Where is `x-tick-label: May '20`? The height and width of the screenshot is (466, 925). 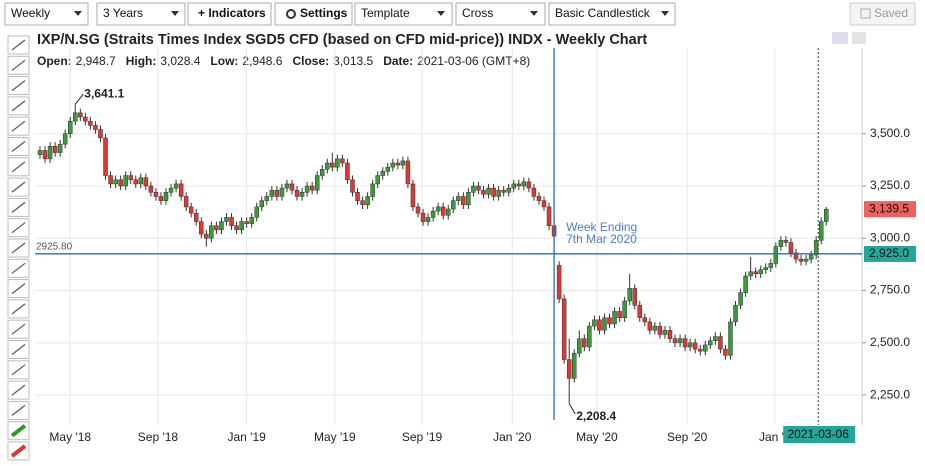
x-tick-label: May '20 is located at coordinates (597, 437).